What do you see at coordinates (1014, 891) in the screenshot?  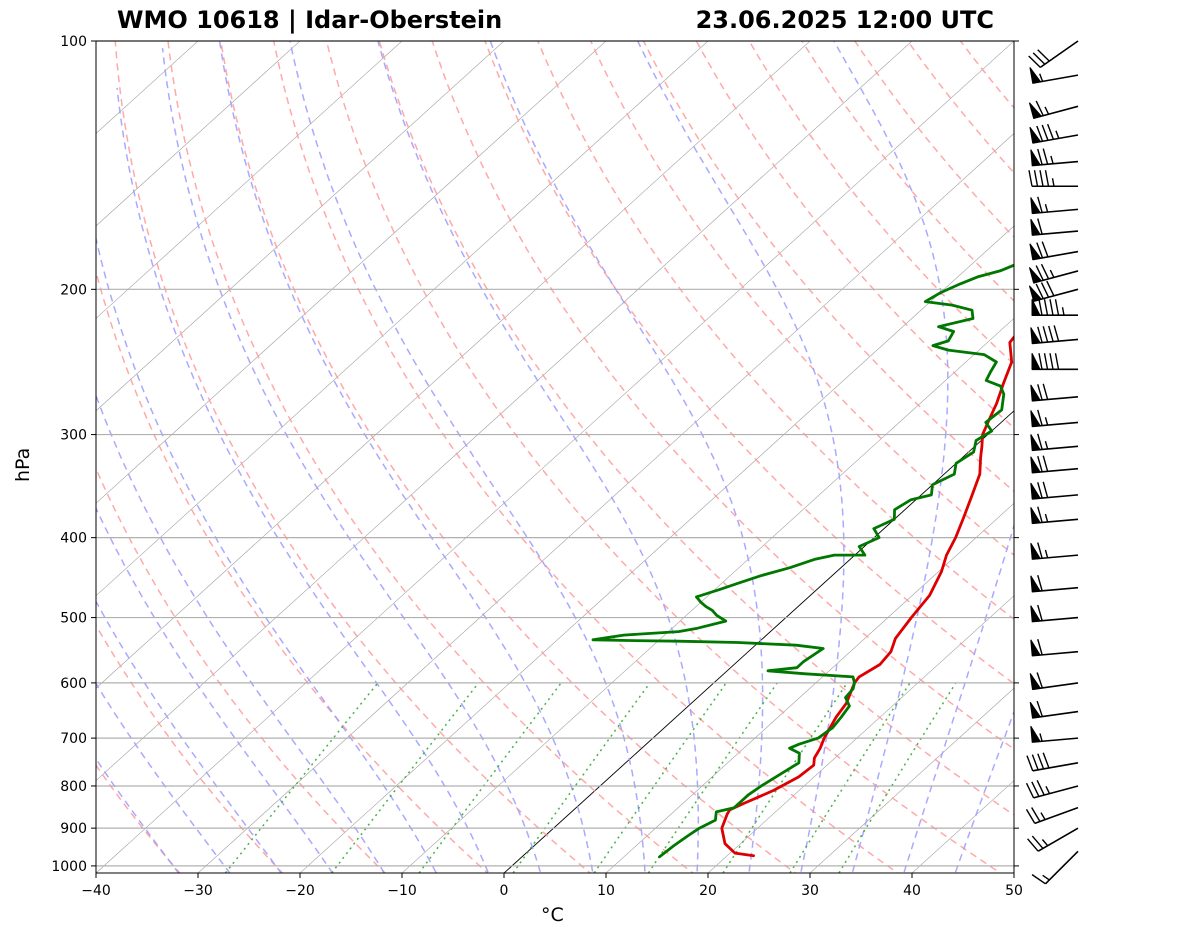 I see `x-tick-label: 50` at bounding box center [1014, 891].